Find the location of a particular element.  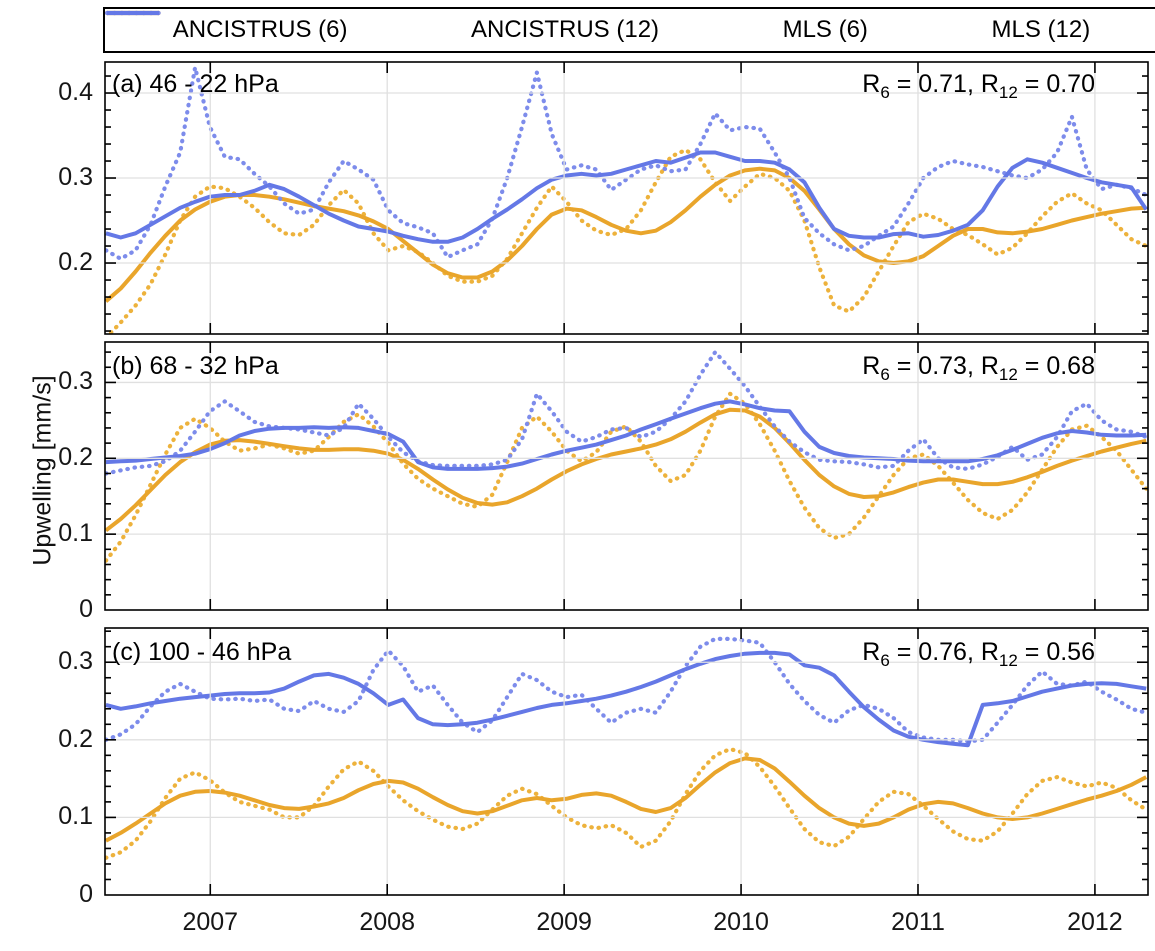

legend-label: MLS (6) is located at coordinates (825, 29).